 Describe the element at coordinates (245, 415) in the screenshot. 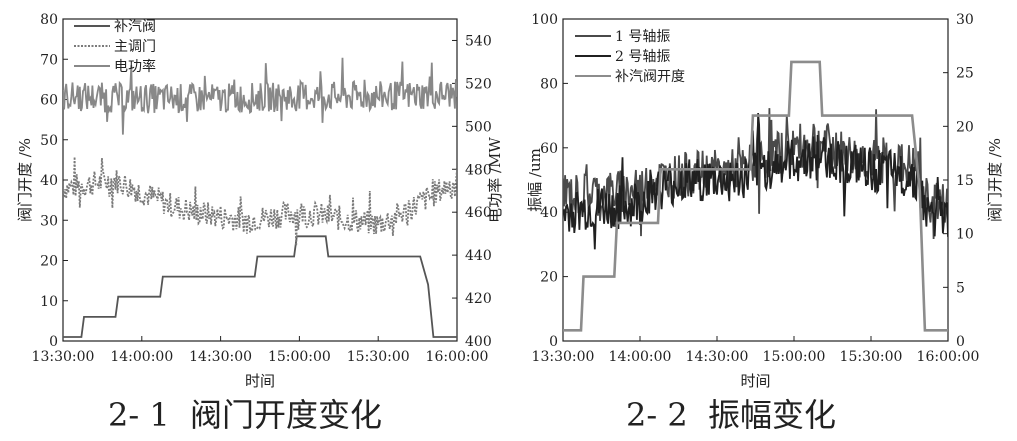

I see `caption-left: 2- 1 阀门开度变化` at that location.